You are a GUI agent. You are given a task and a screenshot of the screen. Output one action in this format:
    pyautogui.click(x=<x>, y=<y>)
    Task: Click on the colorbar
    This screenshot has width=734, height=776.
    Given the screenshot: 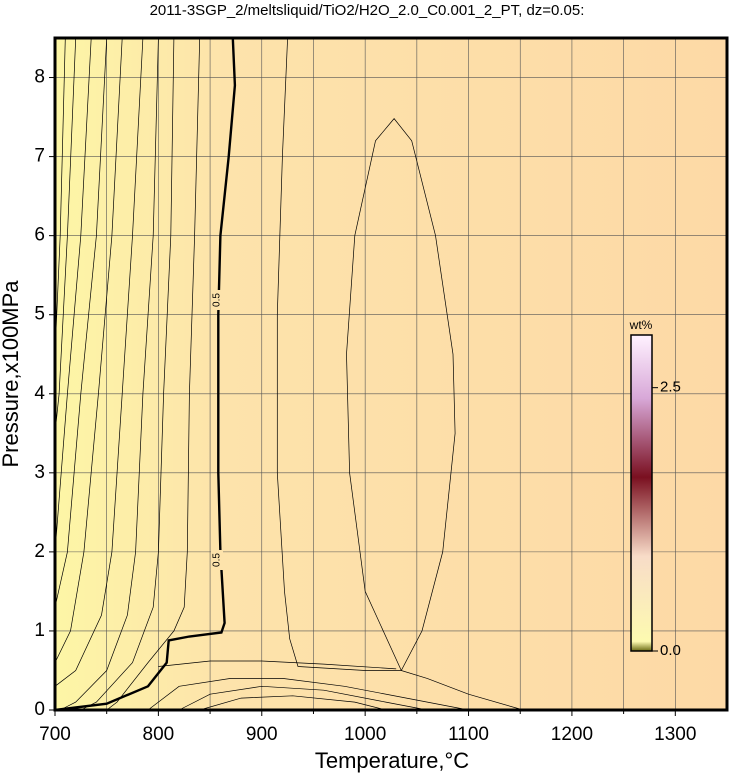 What is the action you would take?
    pyautogui.click(x=641, y=493)
    